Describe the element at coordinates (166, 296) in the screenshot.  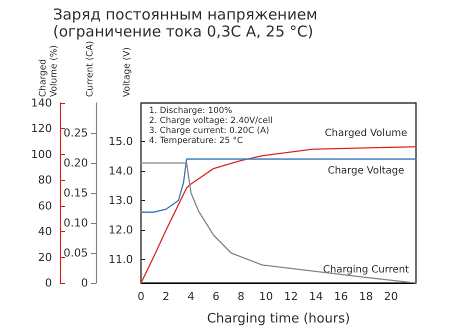
I see `x-tick-label: 2` at that location.